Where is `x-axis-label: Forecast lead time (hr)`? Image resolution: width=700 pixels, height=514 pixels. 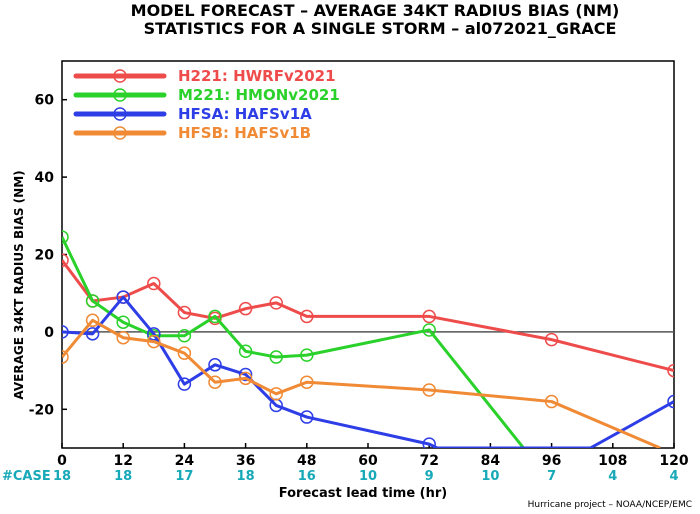
x-axis-label: Forecast lead time (hr) is located at coordinates (363, 493).